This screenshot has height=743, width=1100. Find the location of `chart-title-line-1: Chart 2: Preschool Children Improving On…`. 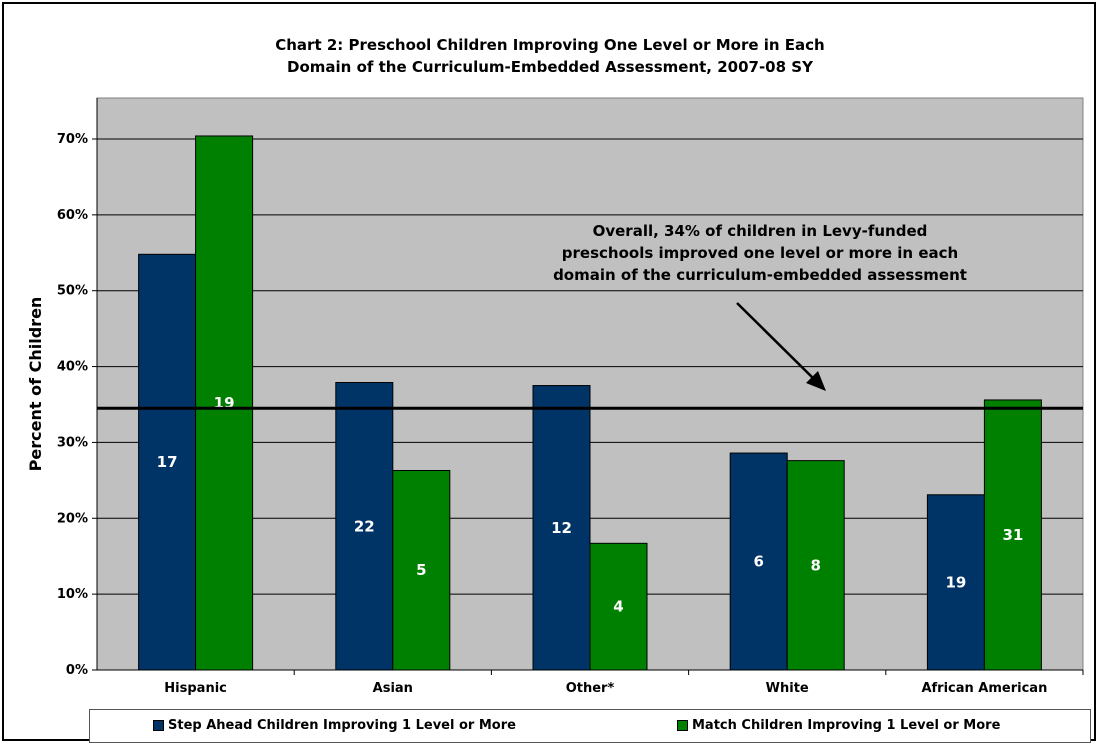

chart-title-line-1: Chart 2: Preschool Children Improving On… is located at coordinates (550, 45).